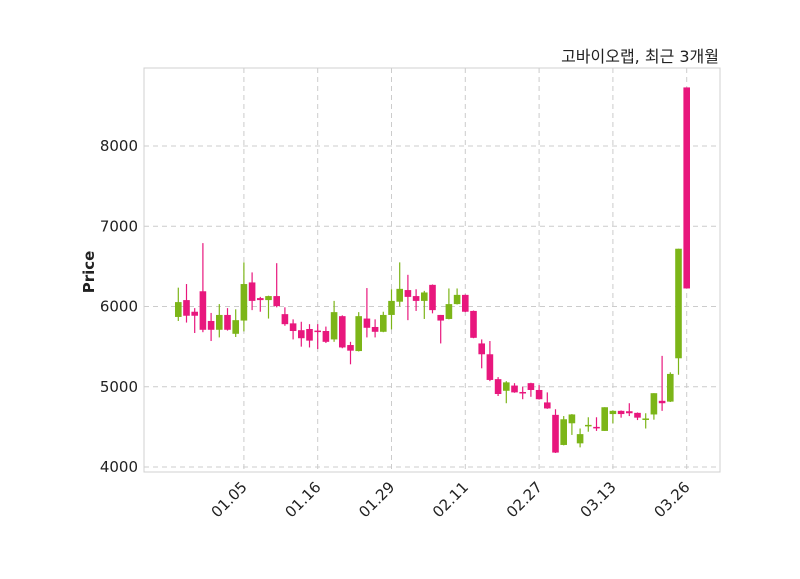 The image size is (800, 579). Describe the element at coordinates (598, 499) in the screenshot. I see `x-tick-label: 03.13` at that location.